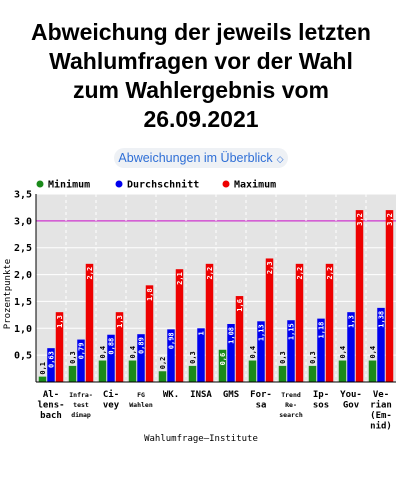 This screenshot has width=402, height=480. I want to click on x-tick-label: Wahlen, so click(141, 405).